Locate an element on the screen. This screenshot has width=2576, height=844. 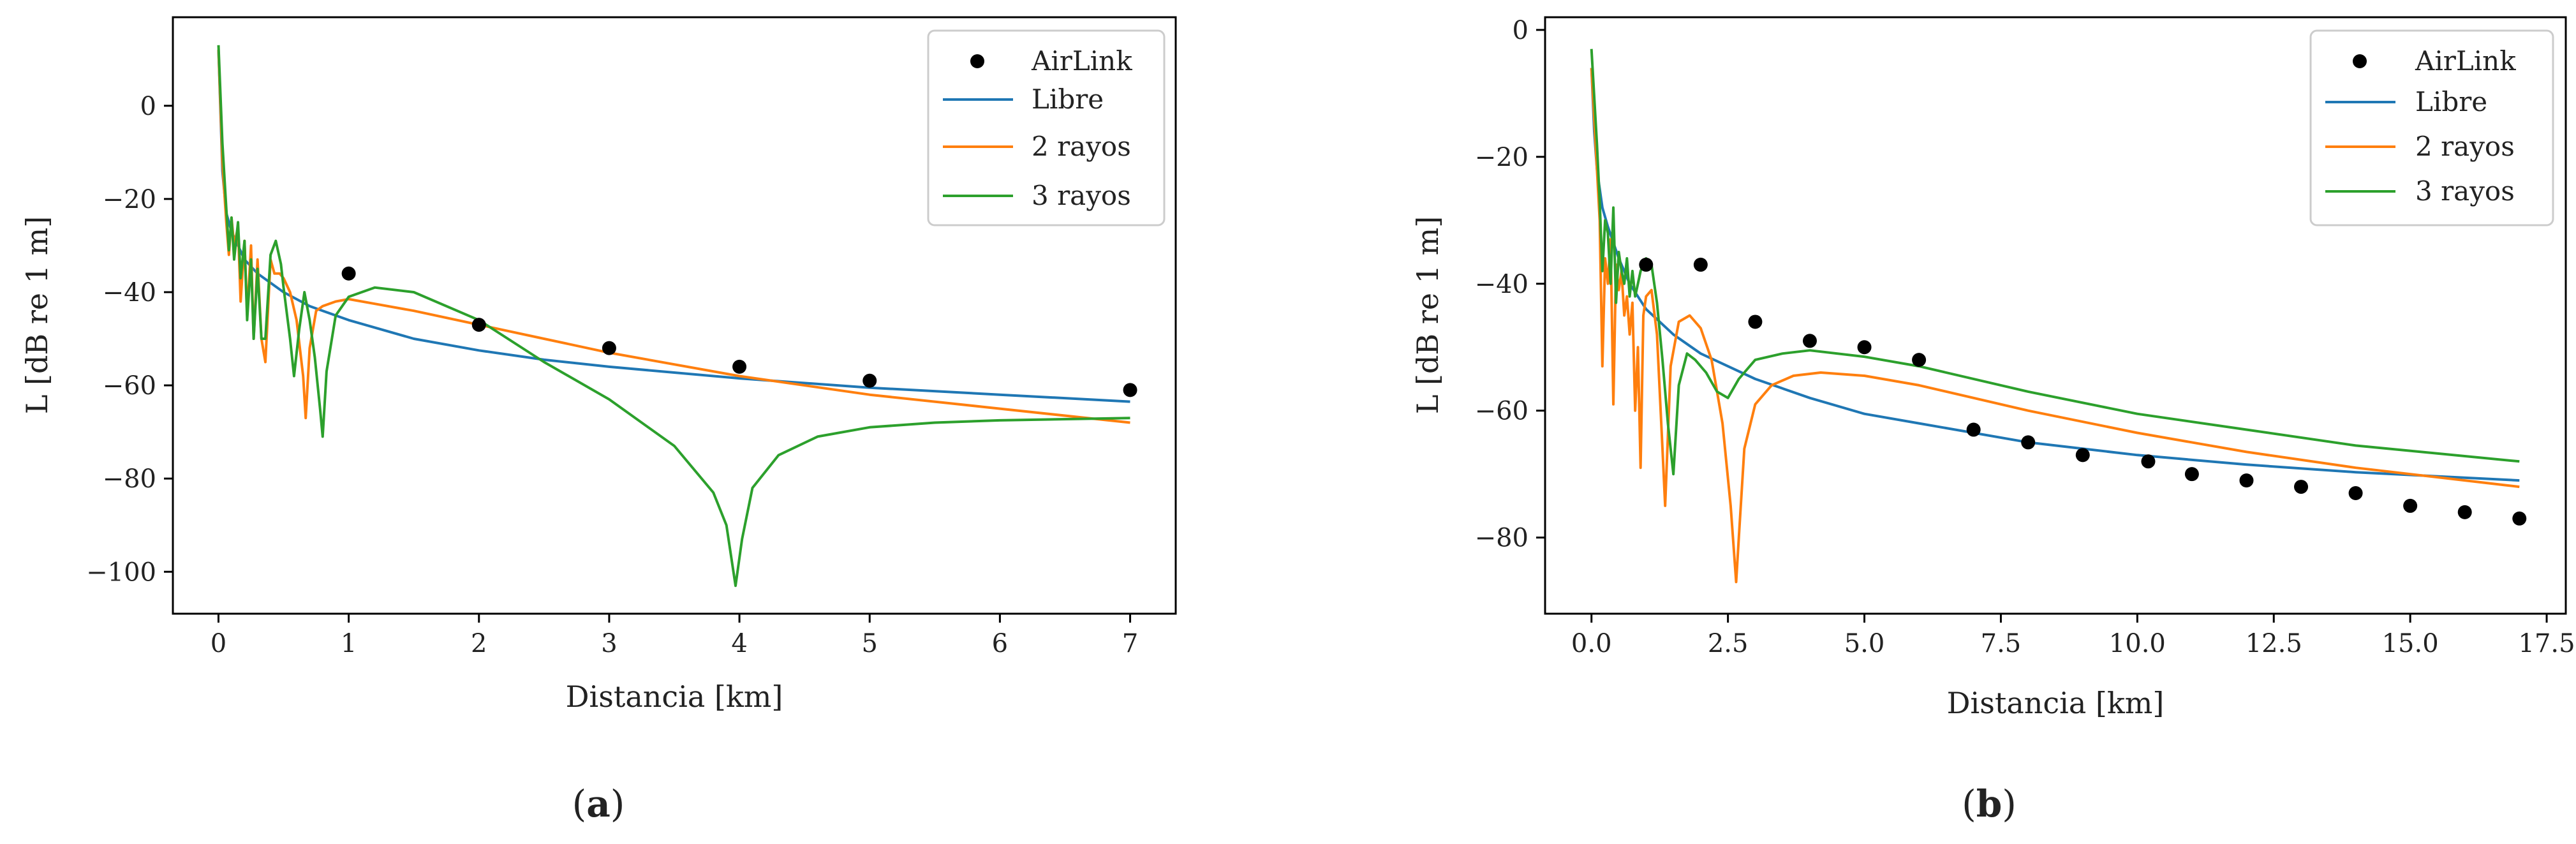
legend-box-b is located at coordinates (2431, 127).